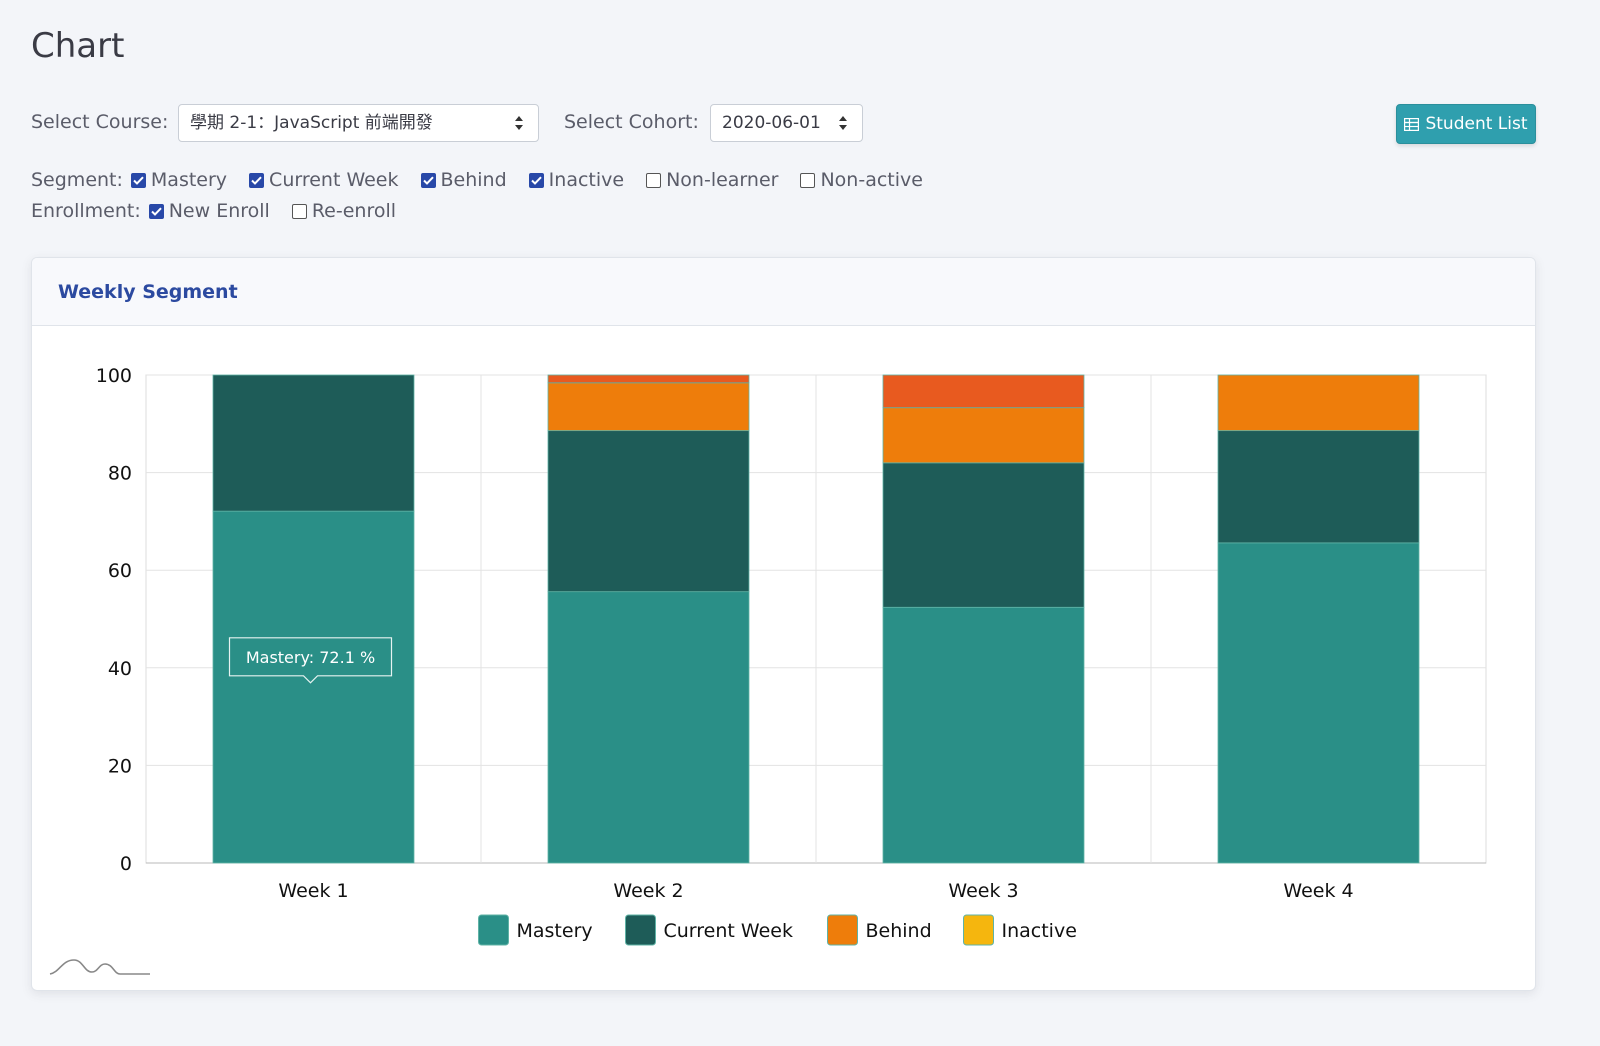  What do you see at coordinates (120, 766) in the screenshot?
I see `y-tick-label: 20` at bounding box center [120, 766].